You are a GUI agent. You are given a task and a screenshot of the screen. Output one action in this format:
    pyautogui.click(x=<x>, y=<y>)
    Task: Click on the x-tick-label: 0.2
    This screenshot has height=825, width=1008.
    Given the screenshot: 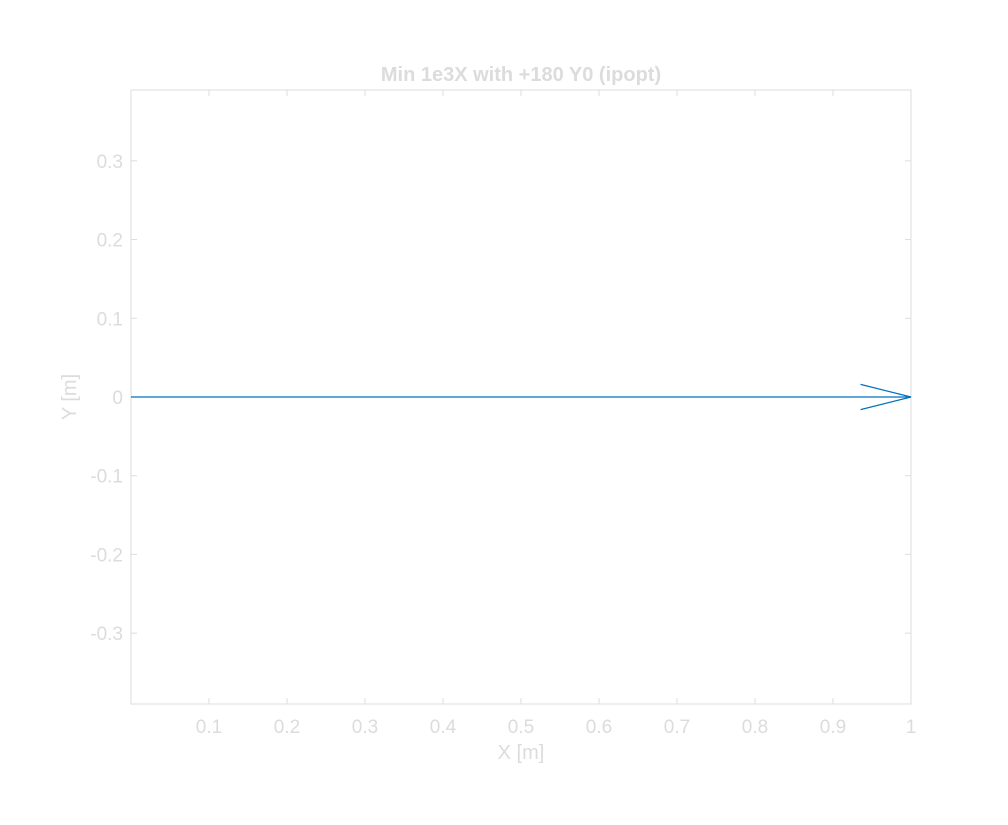 What is the action you would take?
    pyautogui.click(x=287, y=727)
    